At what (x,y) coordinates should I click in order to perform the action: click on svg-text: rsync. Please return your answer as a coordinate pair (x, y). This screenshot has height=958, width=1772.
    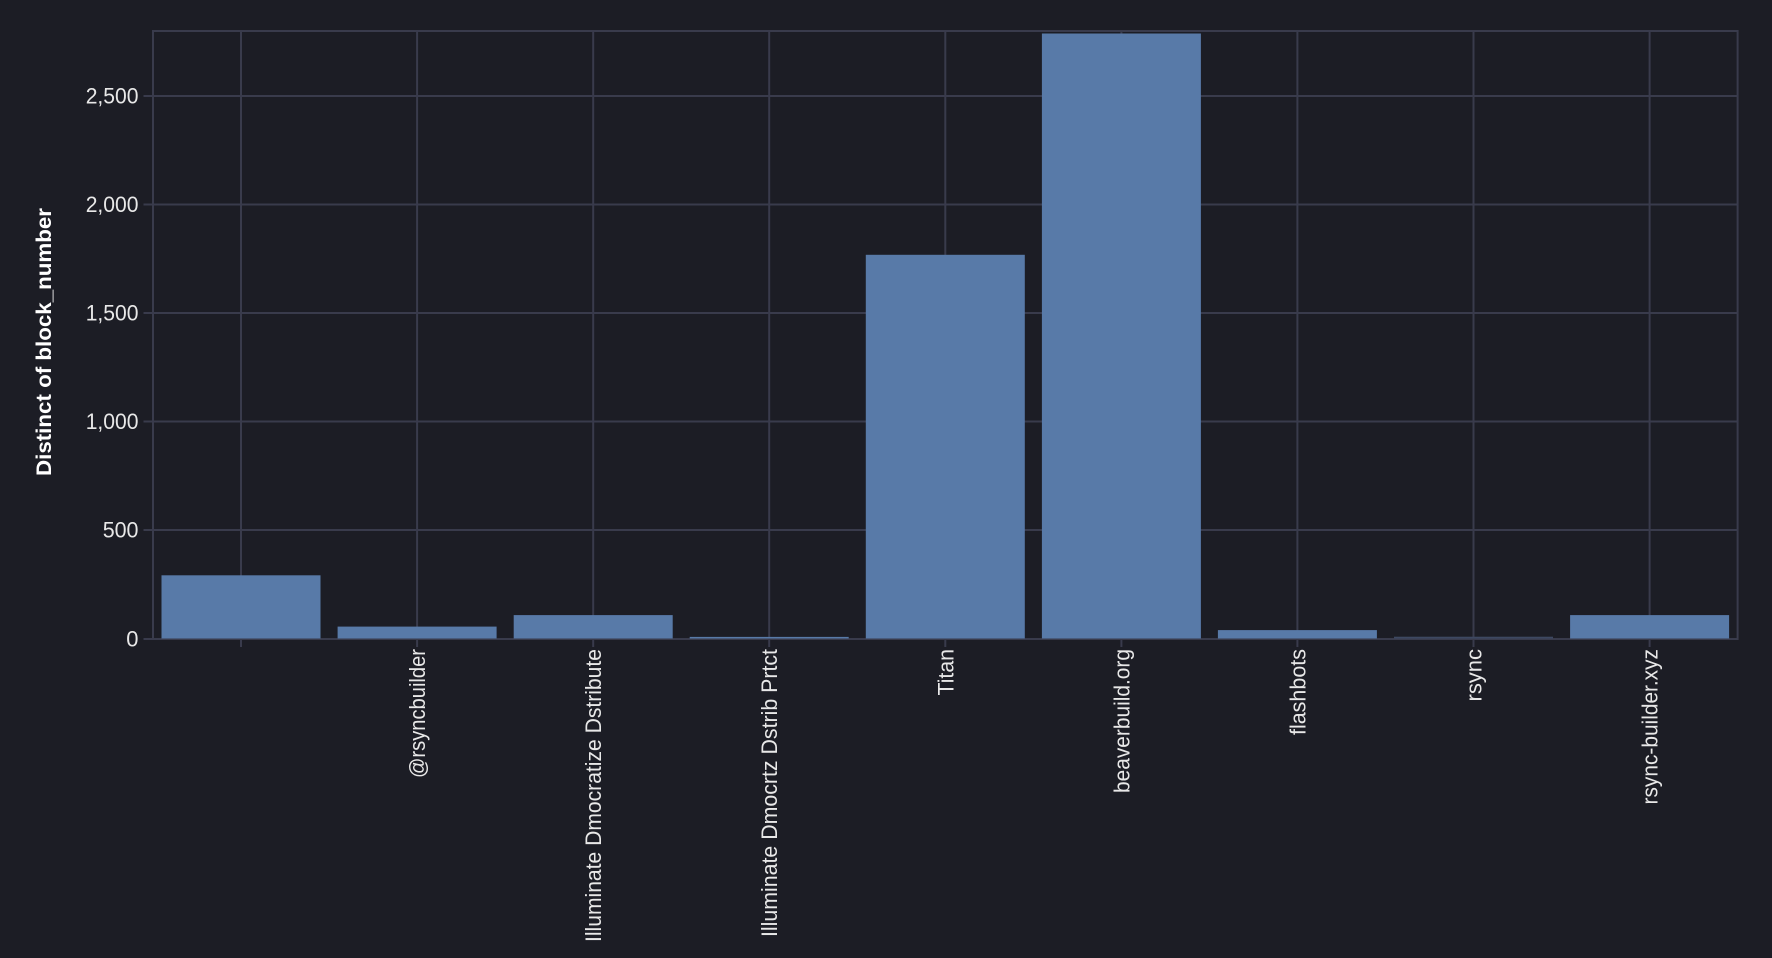
    Looking at the image, I should click on (1474, 675).